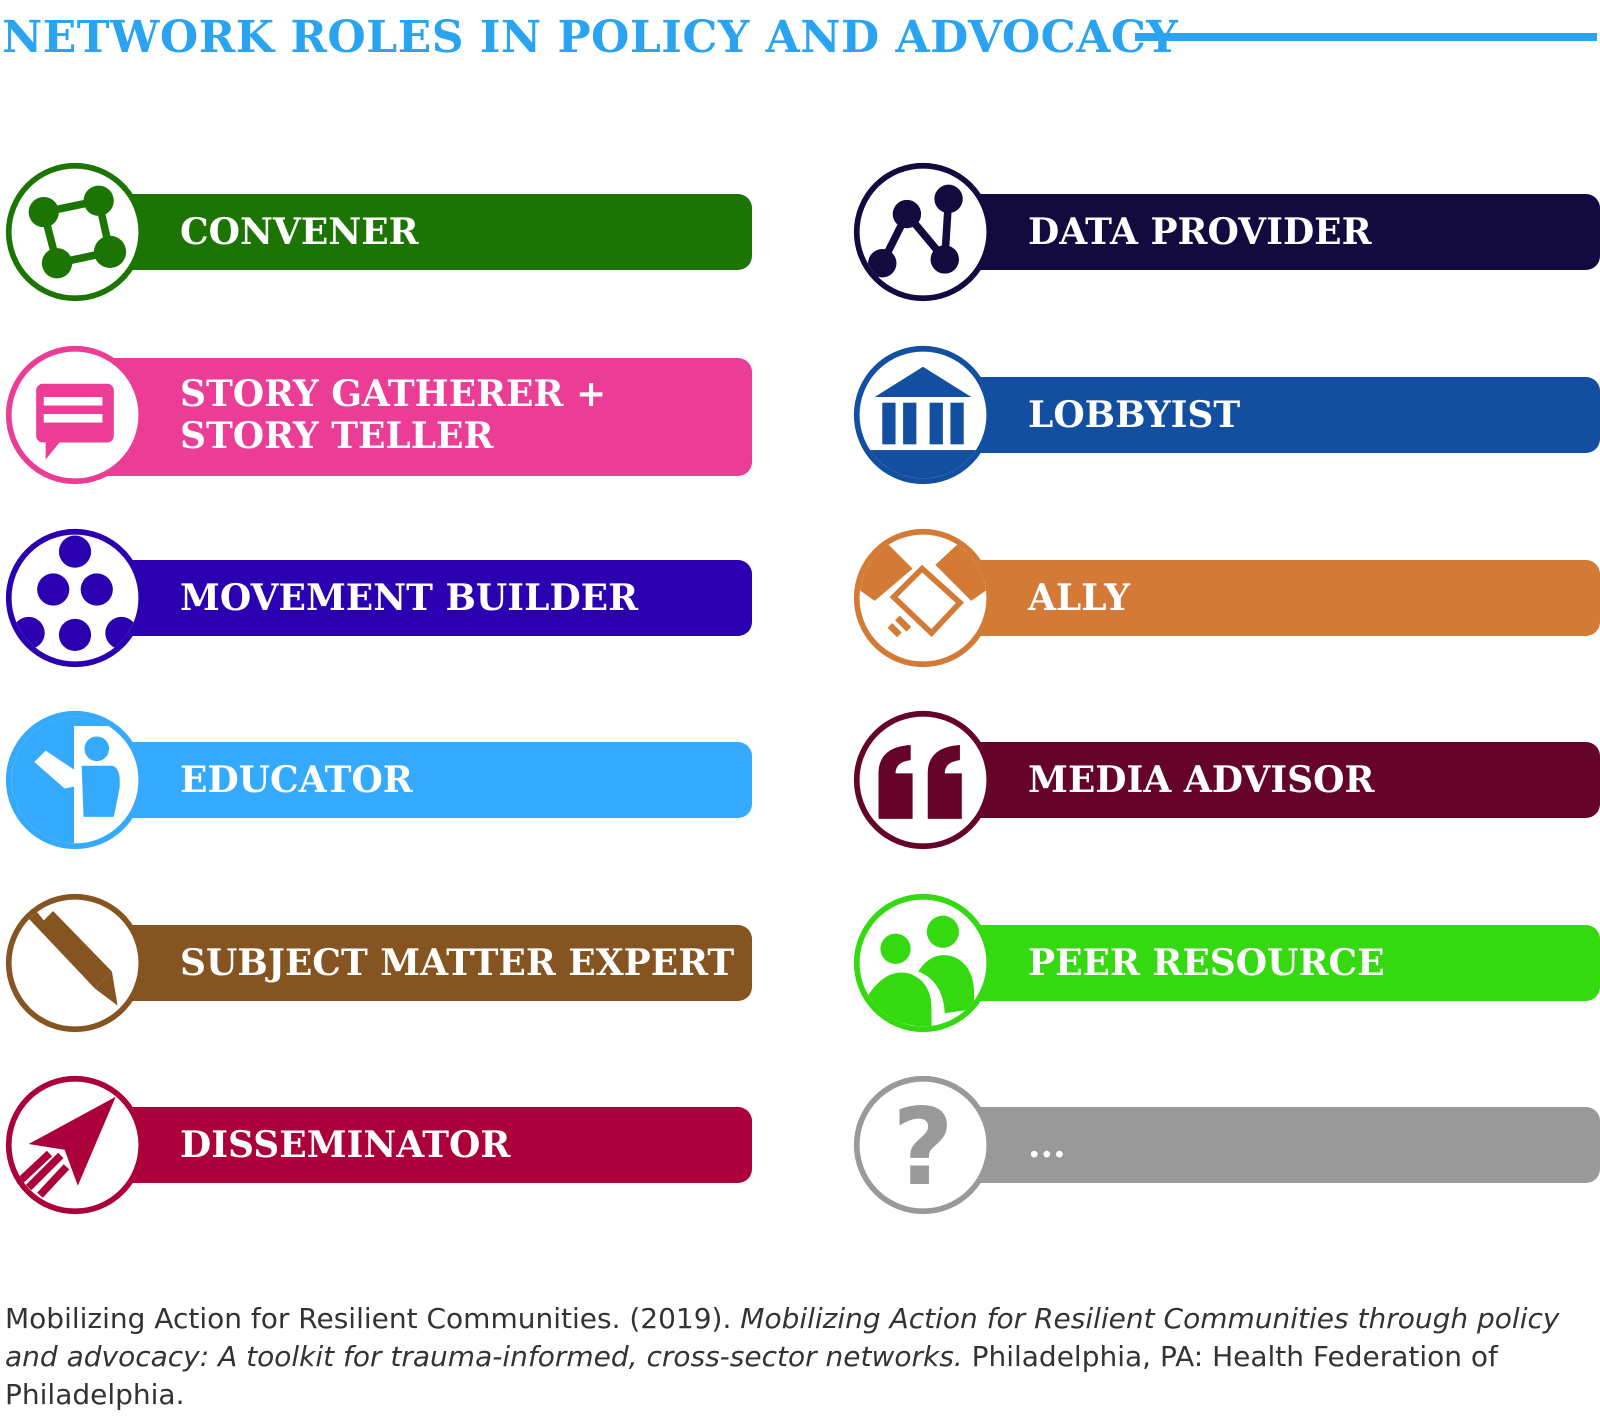 The height and width of the screenshot is (1425, 1600). I want to click on role-media-advisor: MEDIA ADVISOR, so click(1224, 780).